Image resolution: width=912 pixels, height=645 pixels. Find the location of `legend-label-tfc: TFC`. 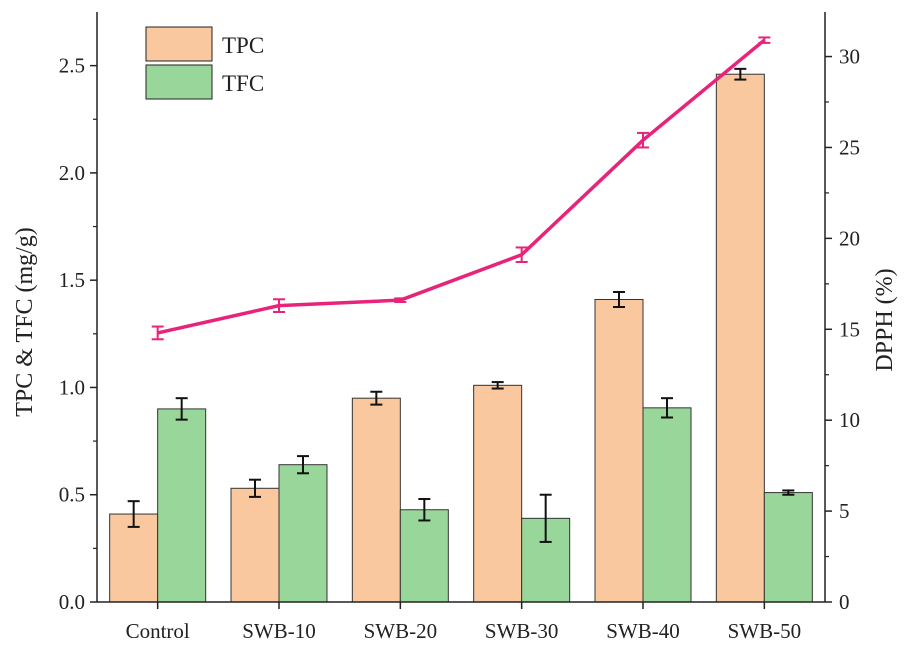

legend-label-tfc: TFC is located at coordinates (243, 83).